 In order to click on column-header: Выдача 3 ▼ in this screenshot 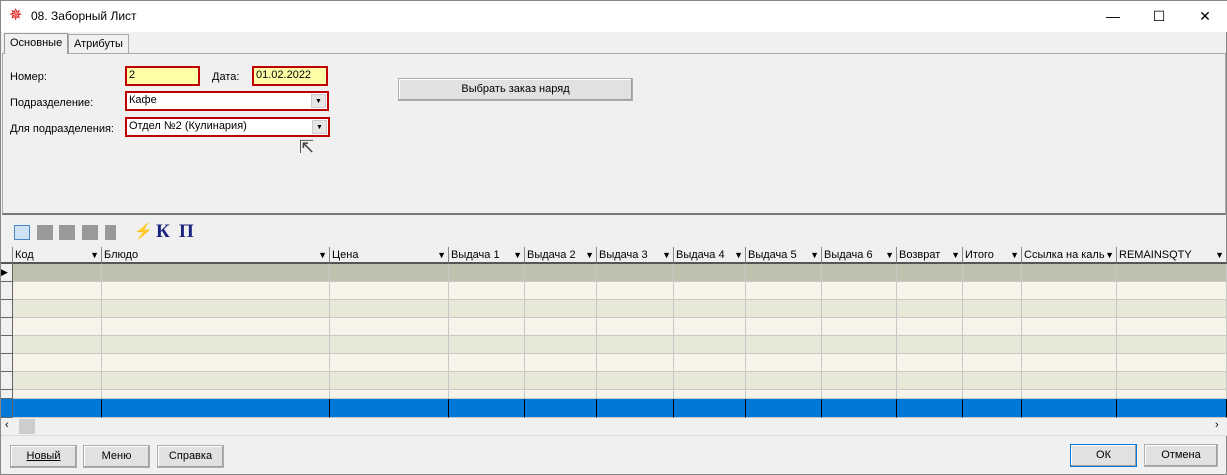, I will do `click(635, 255)`.